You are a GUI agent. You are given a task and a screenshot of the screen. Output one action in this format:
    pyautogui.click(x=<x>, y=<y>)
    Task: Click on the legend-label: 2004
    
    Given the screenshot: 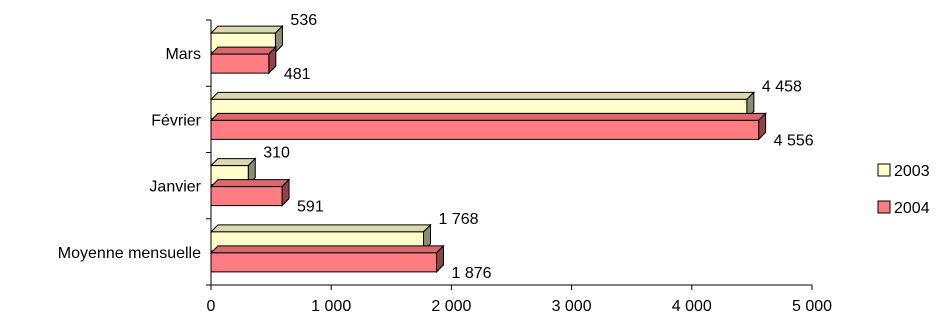 What is the action you would take?
    pyautogui.click(x=912, y=208)
    